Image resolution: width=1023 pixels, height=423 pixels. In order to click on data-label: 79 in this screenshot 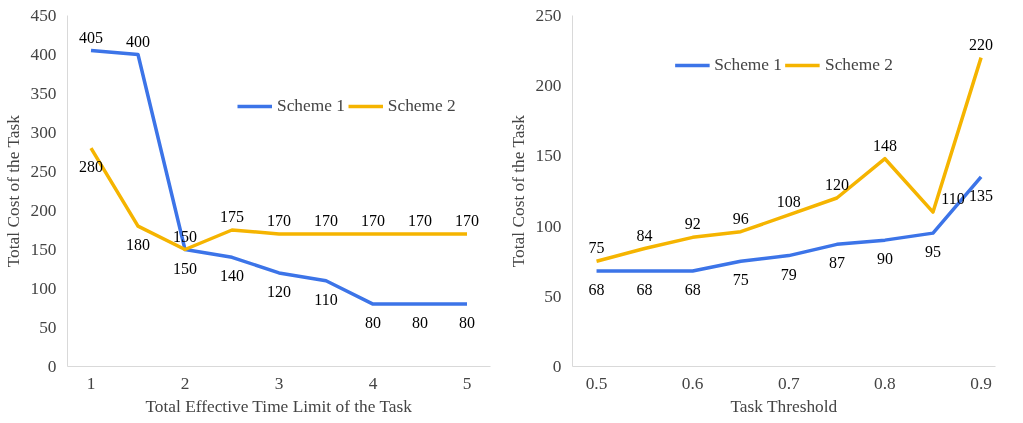, I will do `click(788, 274)`.